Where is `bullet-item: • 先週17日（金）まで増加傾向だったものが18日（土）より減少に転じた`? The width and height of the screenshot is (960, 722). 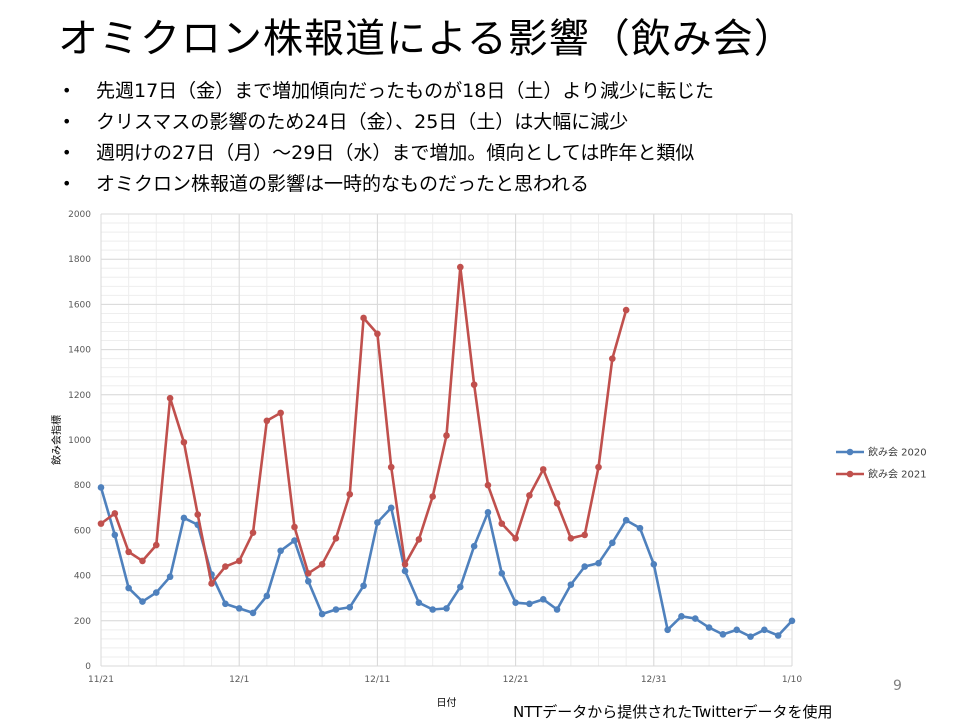
bullet-item: • 先週17日（金）まで増加傾向だったものが18日（土）より減少に転じた is located at coordinates (388, 93).